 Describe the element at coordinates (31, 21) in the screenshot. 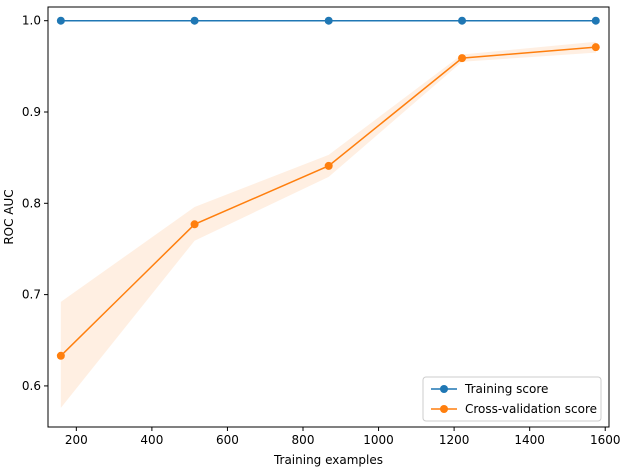

I see `y-tick-label: 1.0` at that location.